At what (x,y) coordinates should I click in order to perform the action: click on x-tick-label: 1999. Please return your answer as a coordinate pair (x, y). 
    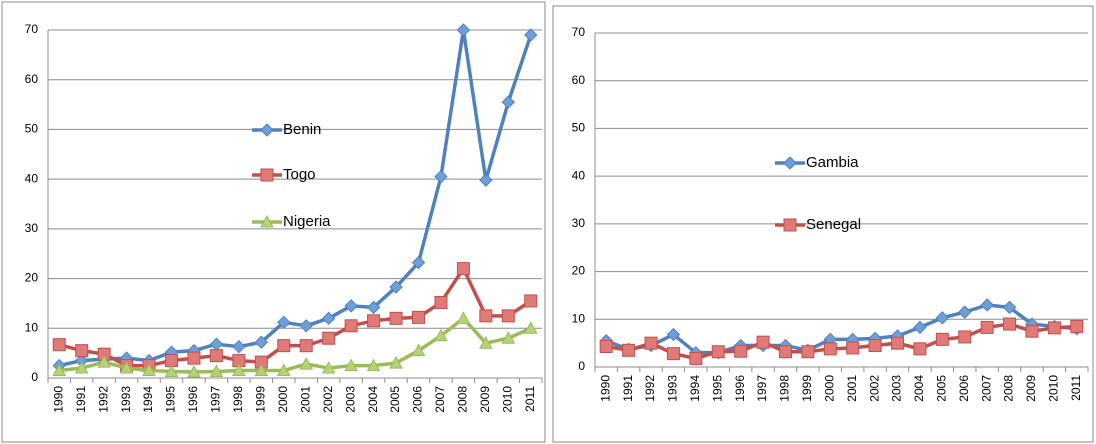
    Looking at the image, I should click on (260, 399).